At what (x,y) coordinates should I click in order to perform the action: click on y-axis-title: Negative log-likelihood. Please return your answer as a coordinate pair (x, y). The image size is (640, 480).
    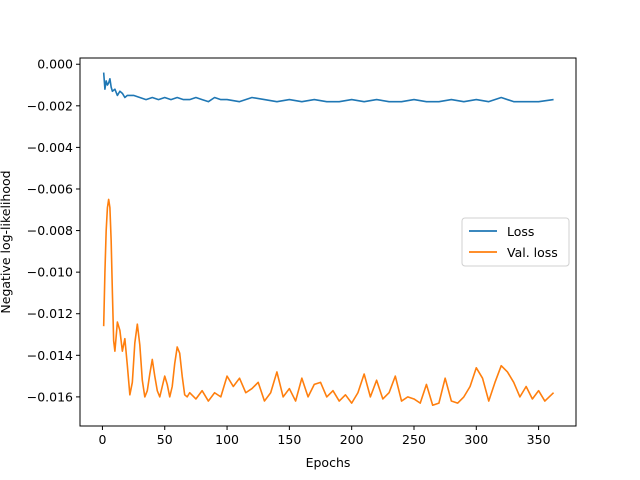
    Looking at the image, I should click on (6, 241).